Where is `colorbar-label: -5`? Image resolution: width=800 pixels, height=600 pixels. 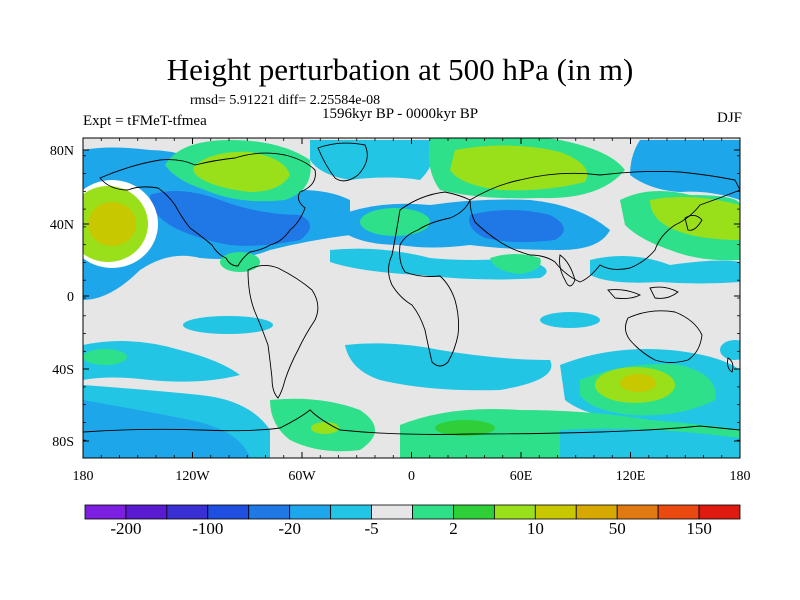
colorbar-label: -5 is located at coordinates (371, 528).